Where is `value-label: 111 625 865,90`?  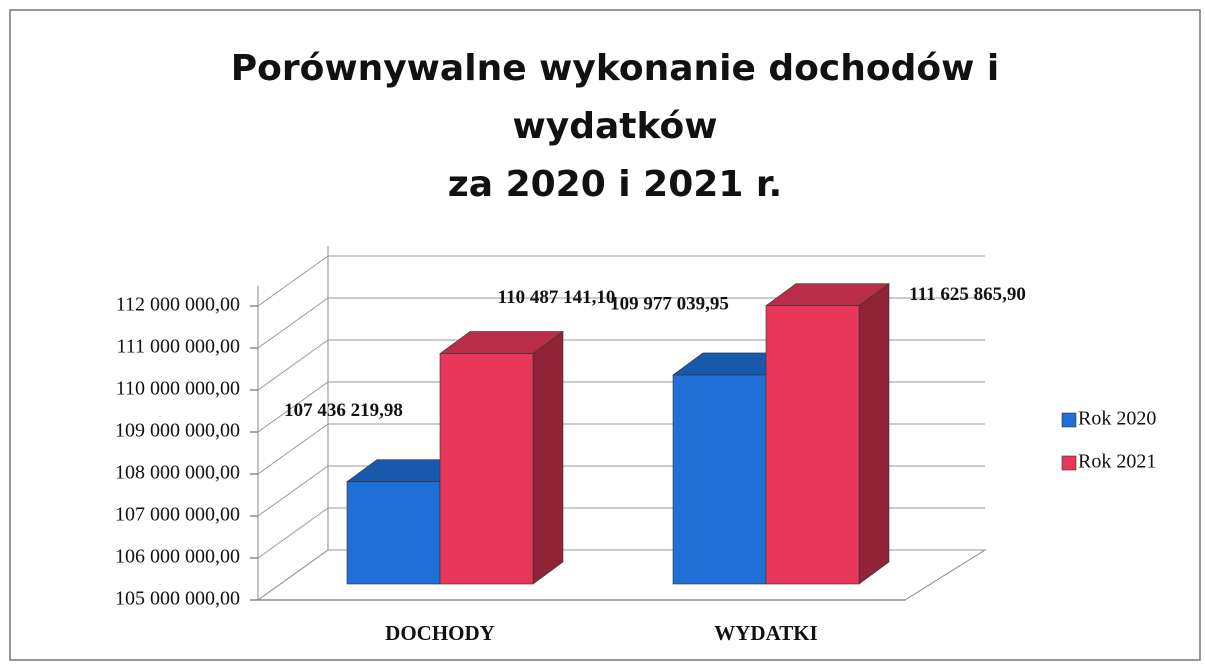
value-label: 111 625 865,90 is located at coordinates (967, 294).